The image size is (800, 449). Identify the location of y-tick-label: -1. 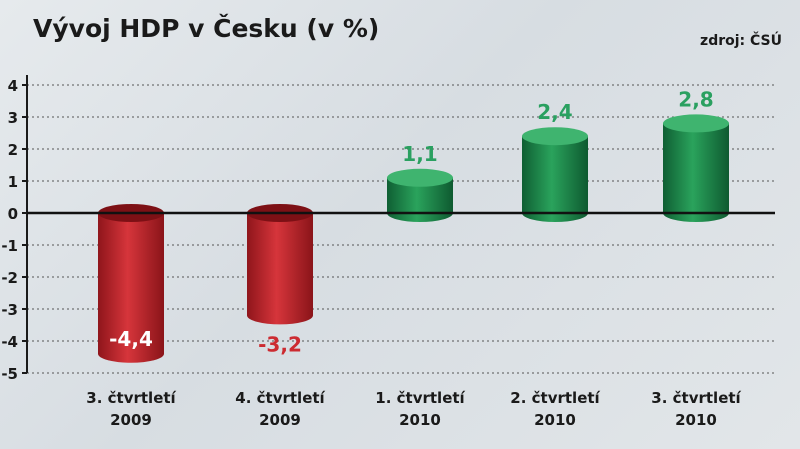
(9, 246).